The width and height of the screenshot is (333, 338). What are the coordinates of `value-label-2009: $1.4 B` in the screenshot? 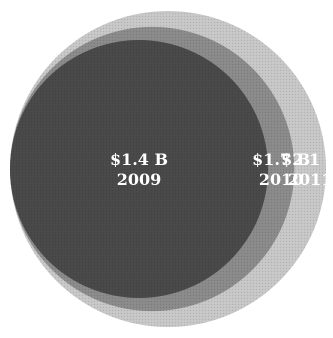 It's located at (139, 159).